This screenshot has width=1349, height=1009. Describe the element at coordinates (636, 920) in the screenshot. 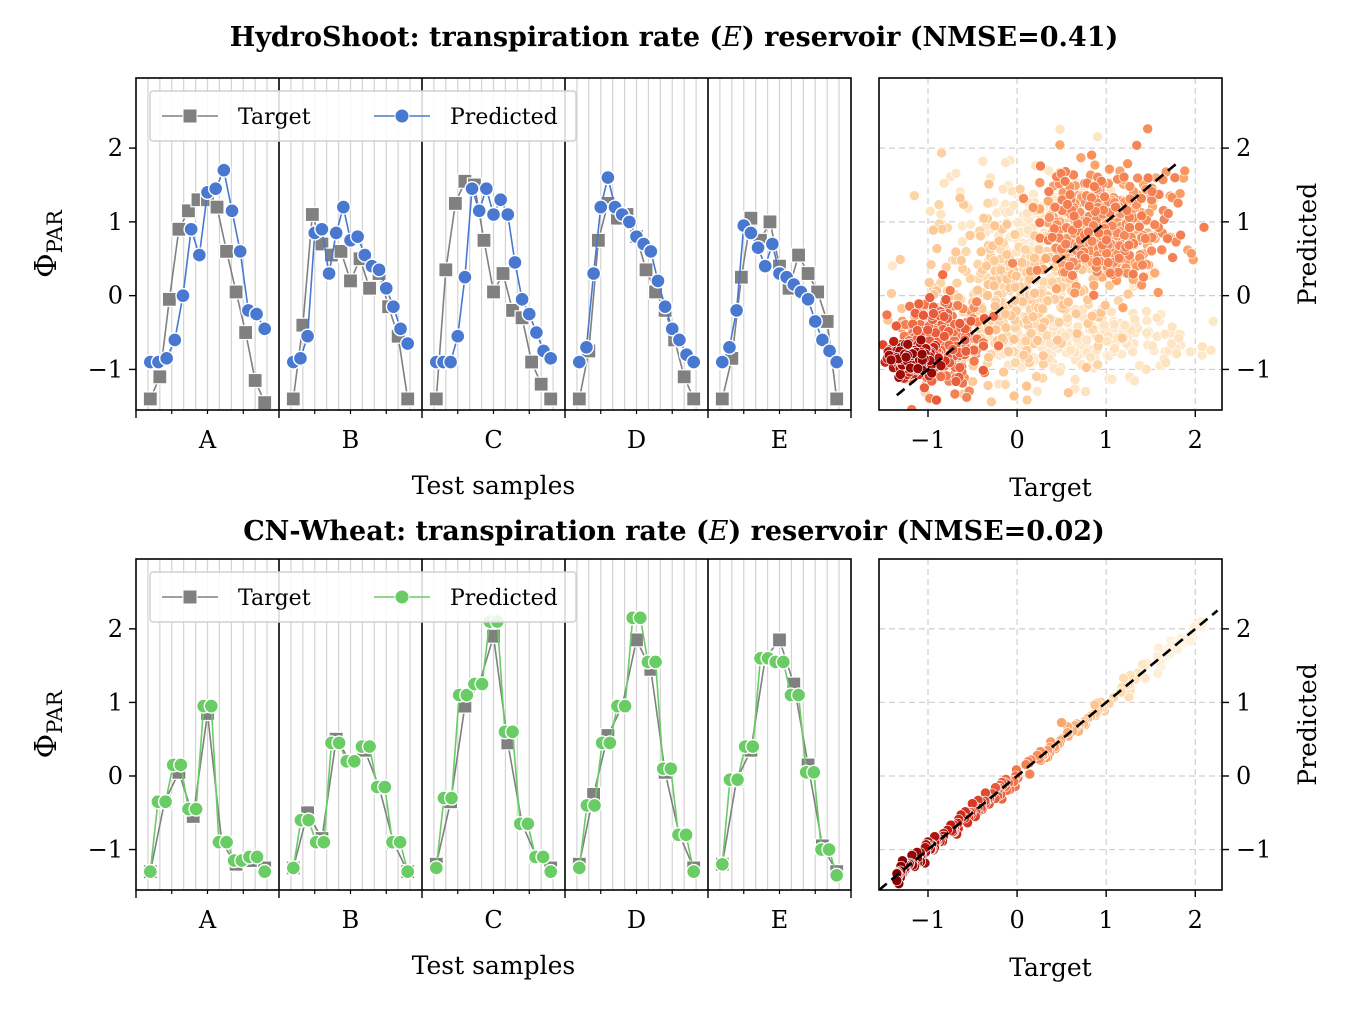

I see `category-label: D` at that location.